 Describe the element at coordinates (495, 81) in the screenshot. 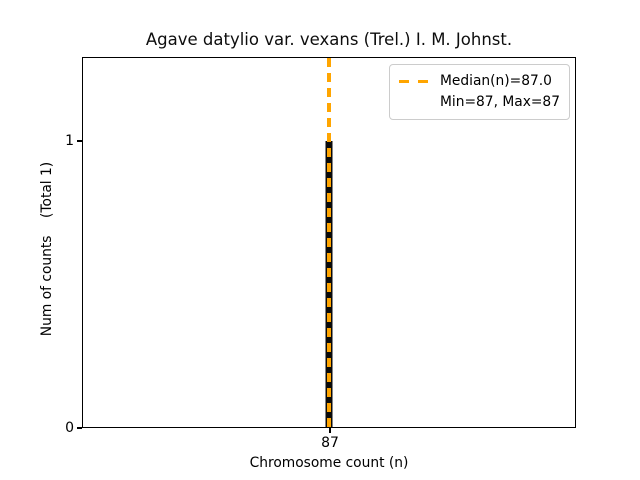

I see `legend-median-label: Median(n)=87.0` at that location.